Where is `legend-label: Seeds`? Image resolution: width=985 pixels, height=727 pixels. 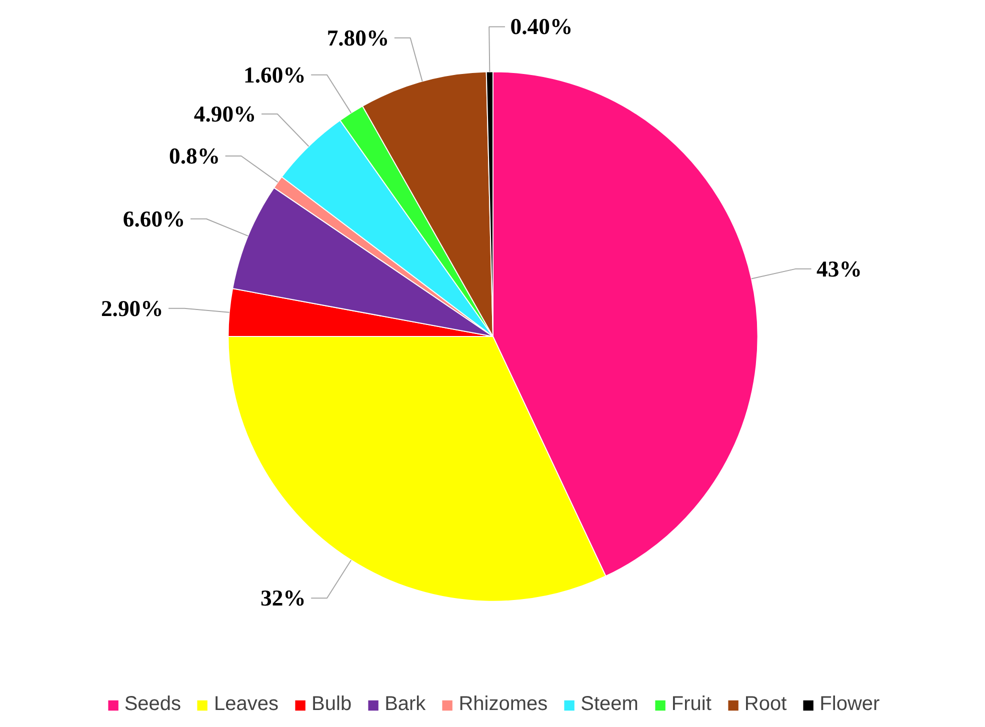 legend-label: Seeds is located at coordinates (153, 704).